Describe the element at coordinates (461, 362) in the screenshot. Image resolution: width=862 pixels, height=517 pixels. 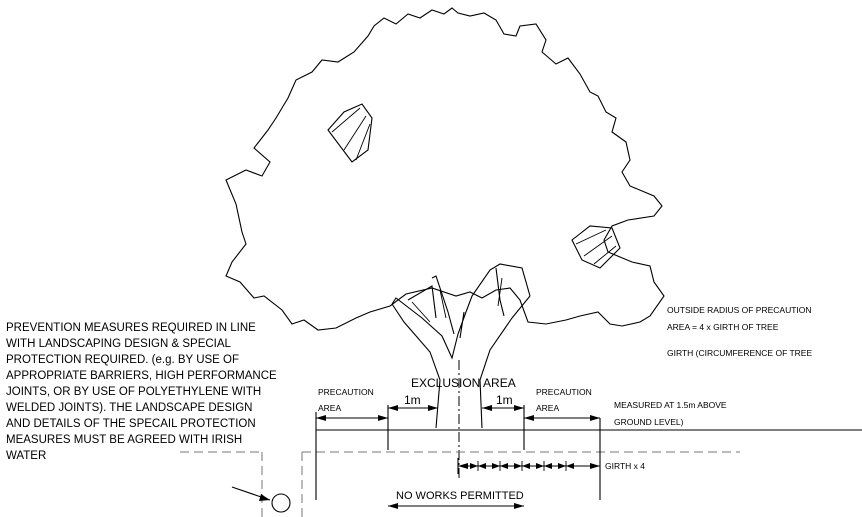
I see `tree-trunk` at that location.